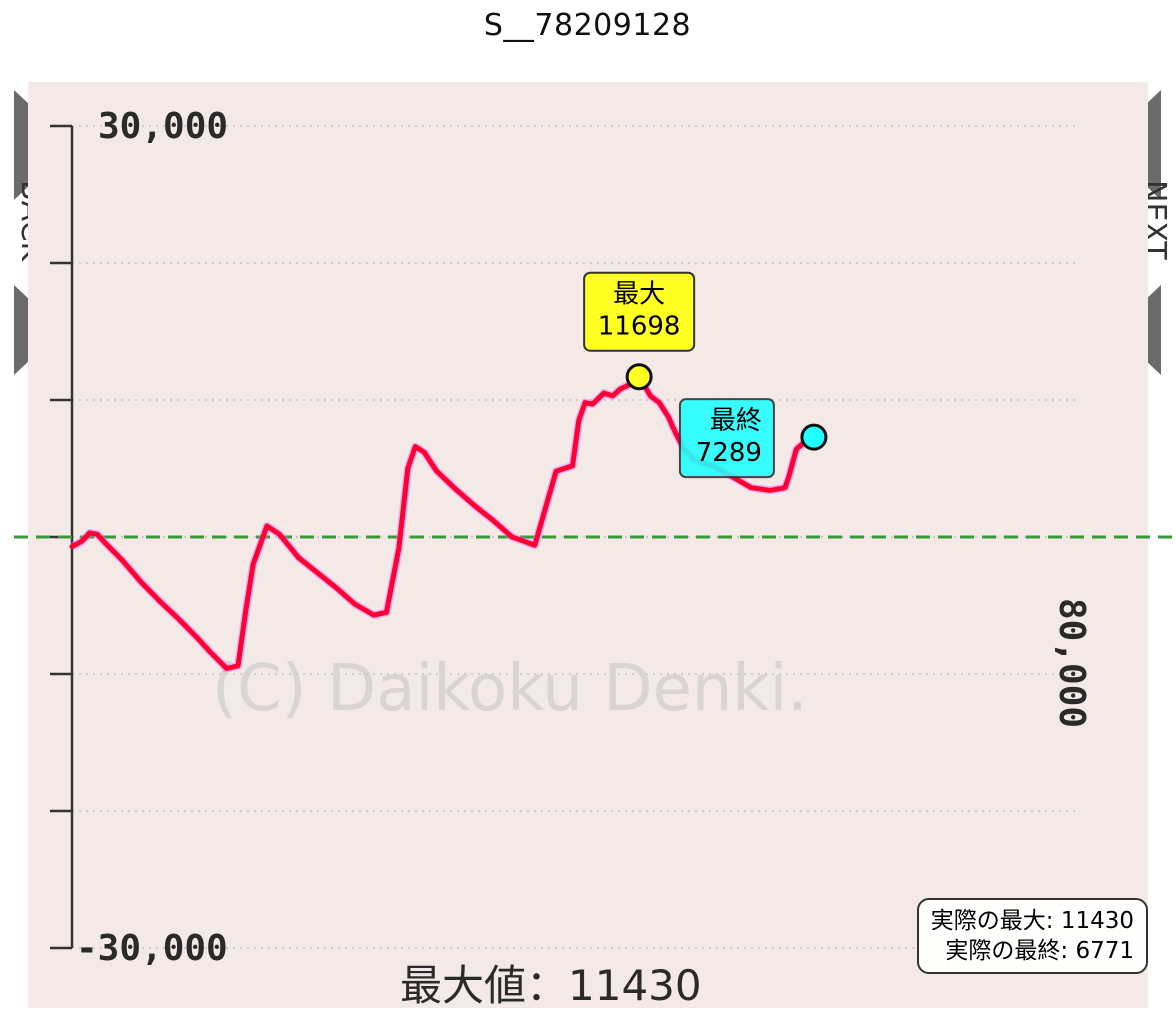 This screenshot has height=1024, width=1175. What do you see at coordinates (639, 327) in the screenshot?
I see `max-callout-value: 11698` at bounding box center [639, 327].